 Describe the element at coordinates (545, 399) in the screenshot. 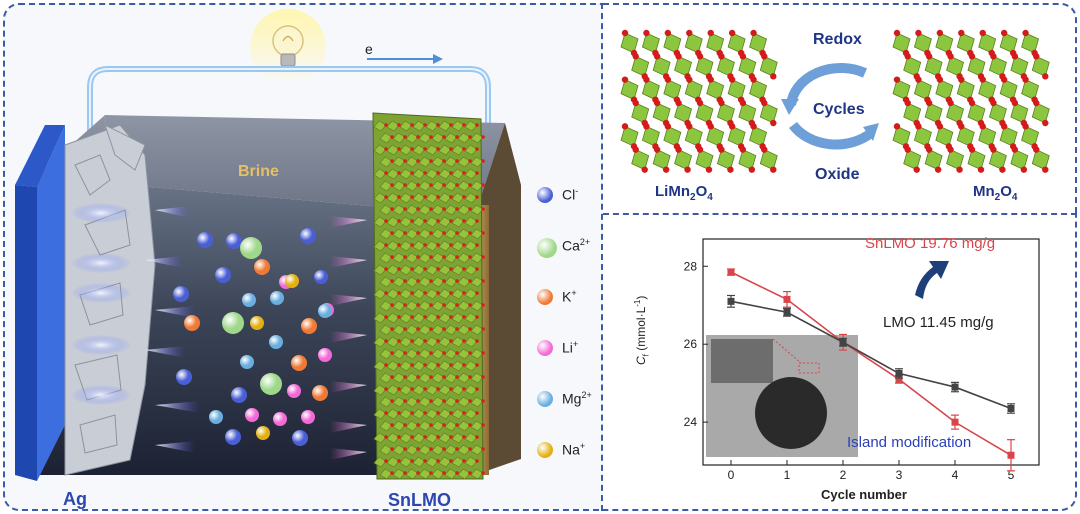

I see `legend-dot-mg` at that location.